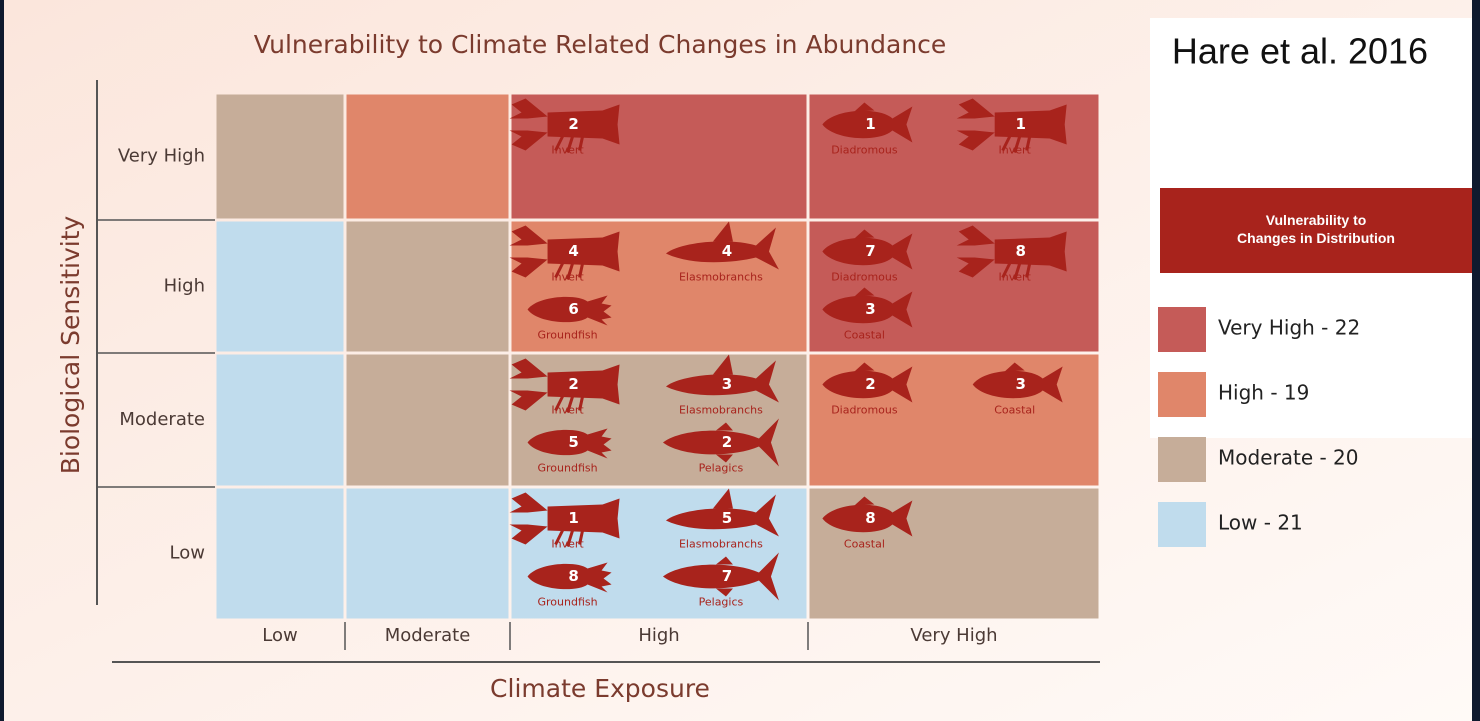 Image resolution: width=1480 pixels, height=721 pixels. What do you see at coordinates (184, 286) in the screenshot?
I see `row-label: High` at bounding box center [184, 286].